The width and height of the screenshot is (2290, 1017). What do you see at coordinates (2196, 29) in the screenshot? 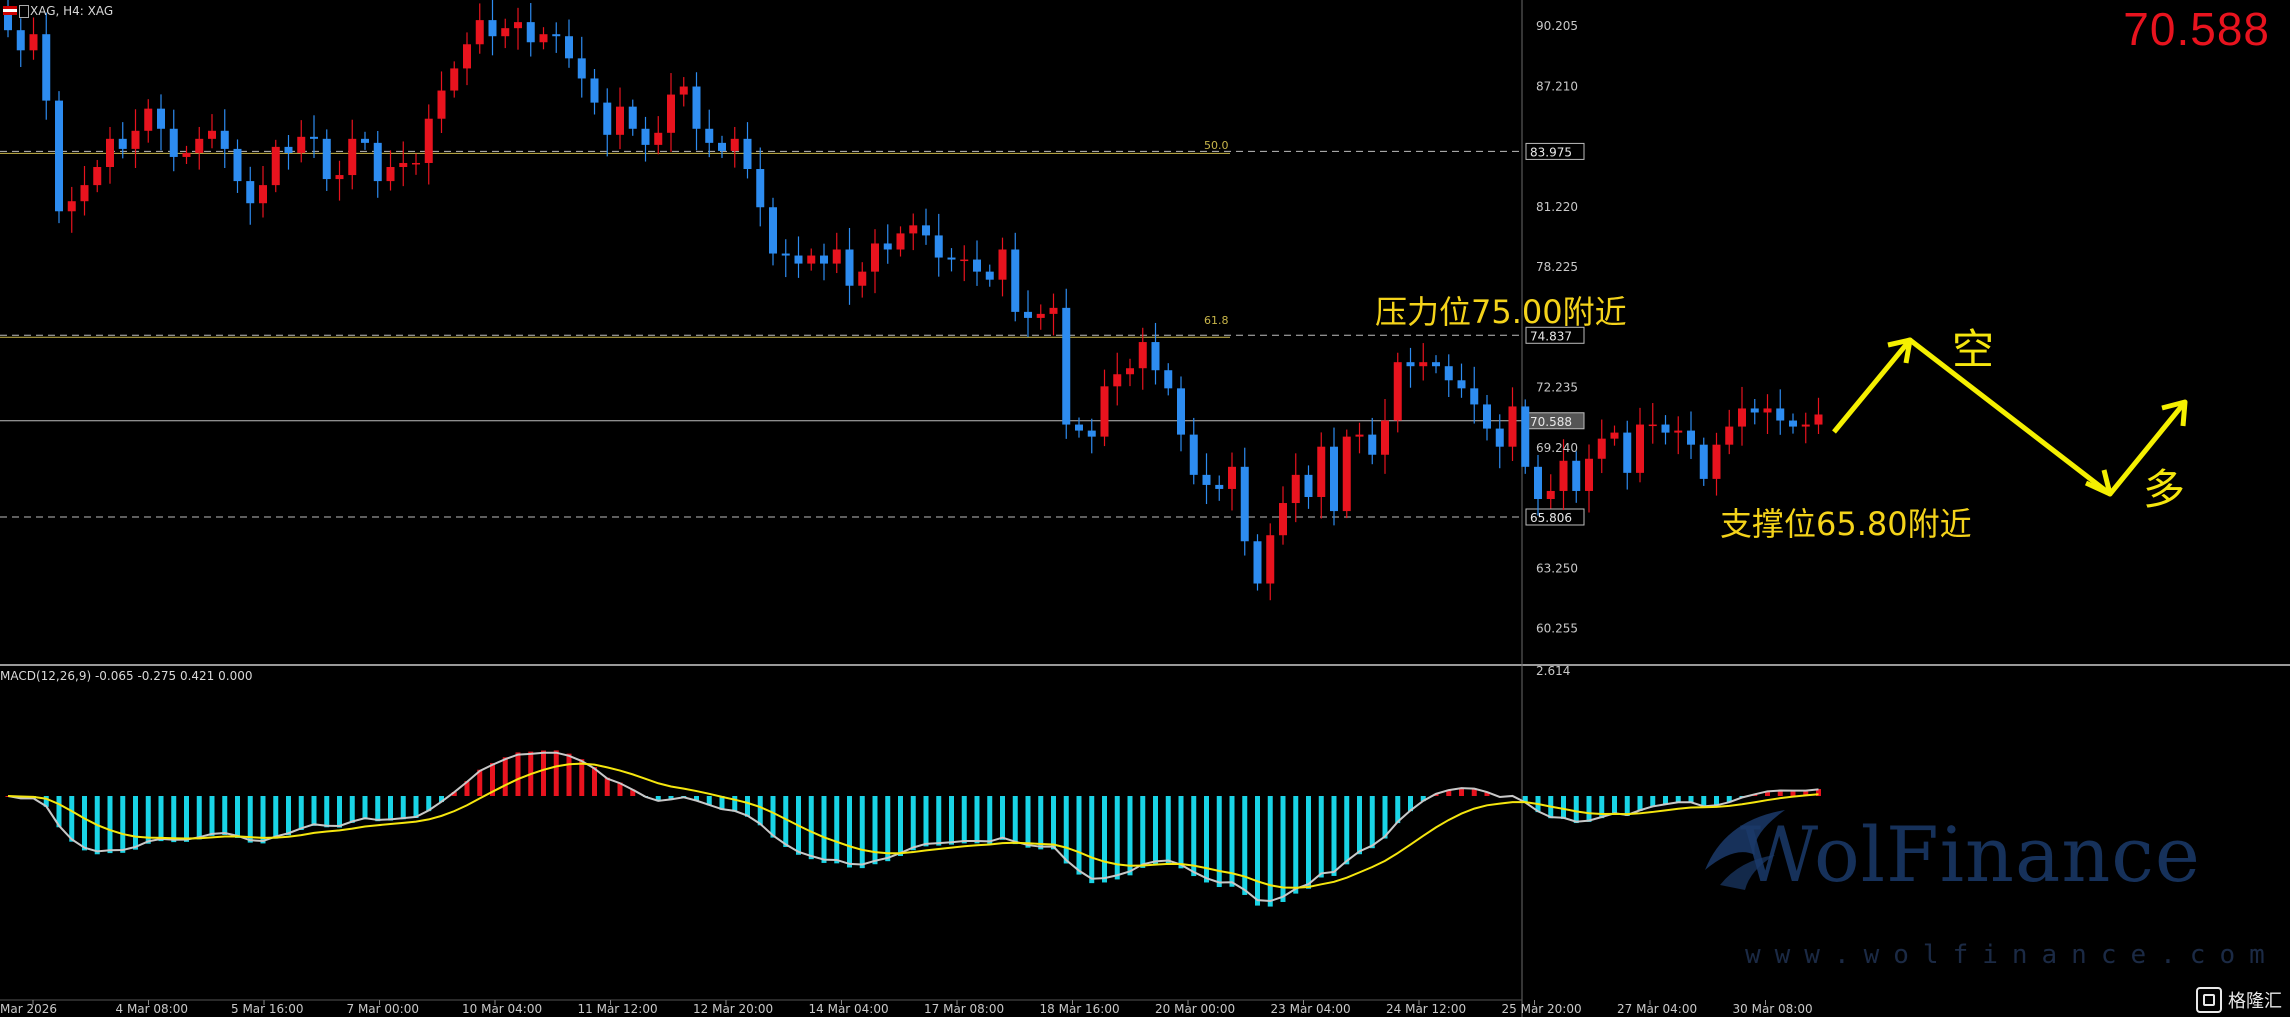
I see `last-price: 70.588` at bounding box center [2196, 29].